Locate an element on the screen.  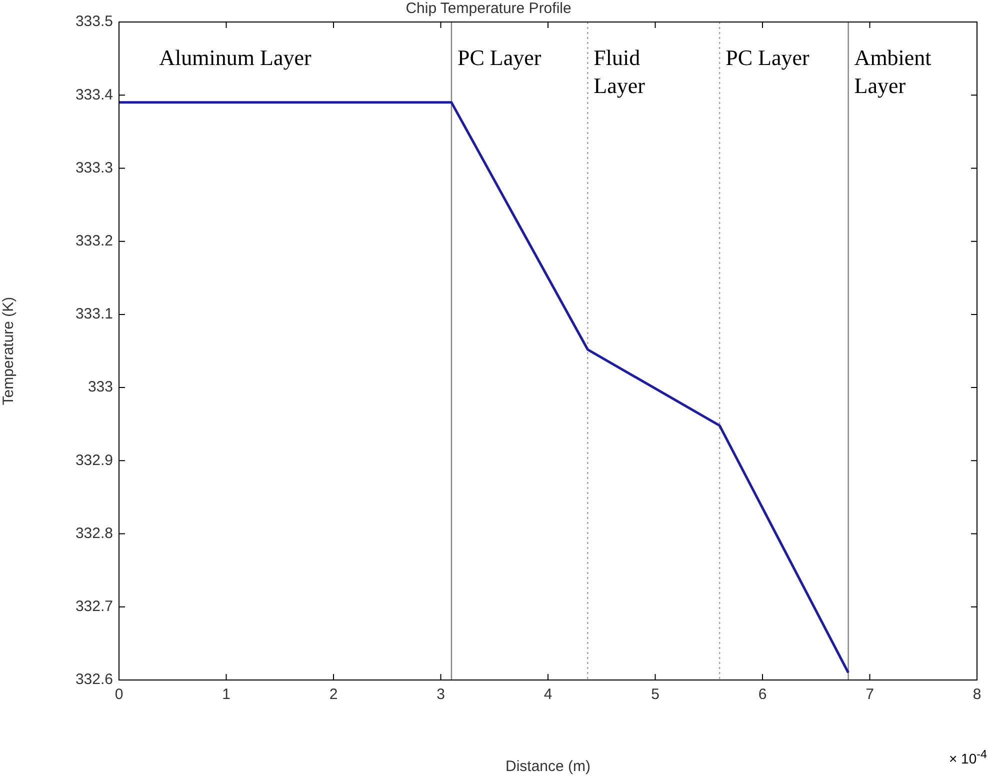
annotation: Ambient Layer is located at coordinates (893, 71).